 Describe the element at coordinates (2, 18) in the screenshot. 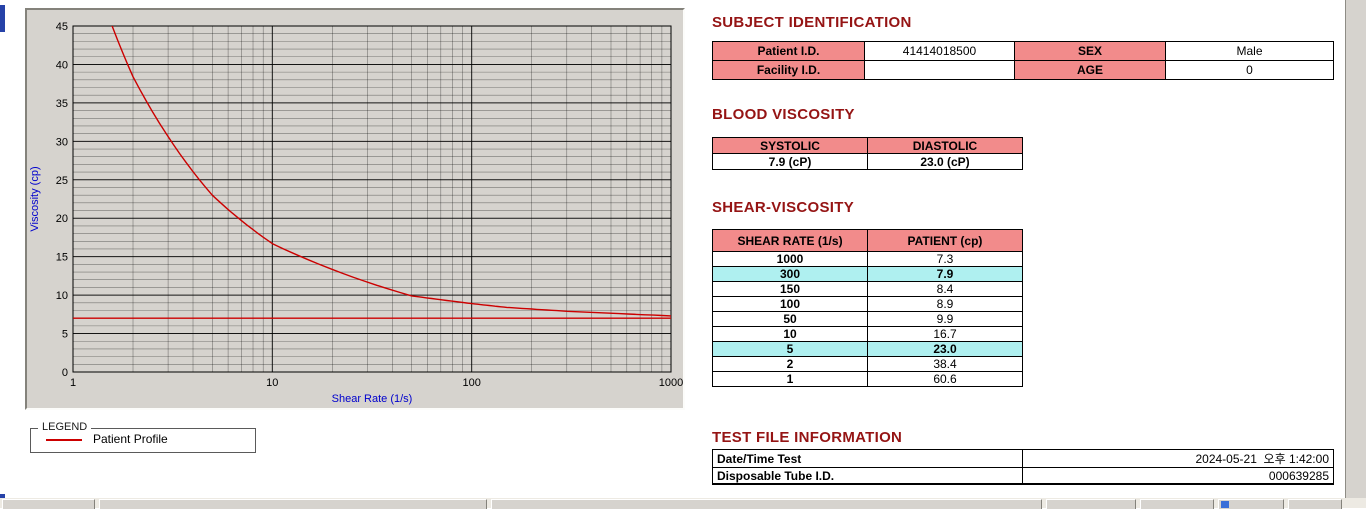

I see `window-edge-accent-top` at that location.